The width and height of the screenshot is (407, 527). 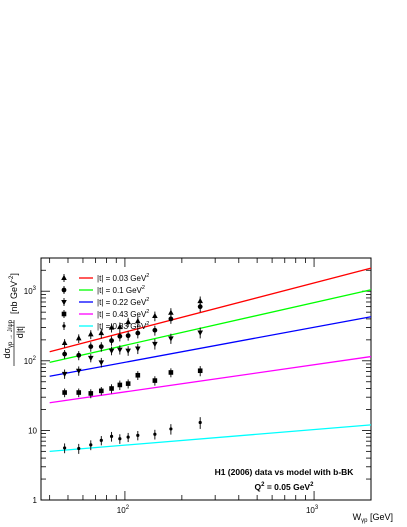 I want to click on x-axis-title-unit: [GeV], so click(x=380, y=517).